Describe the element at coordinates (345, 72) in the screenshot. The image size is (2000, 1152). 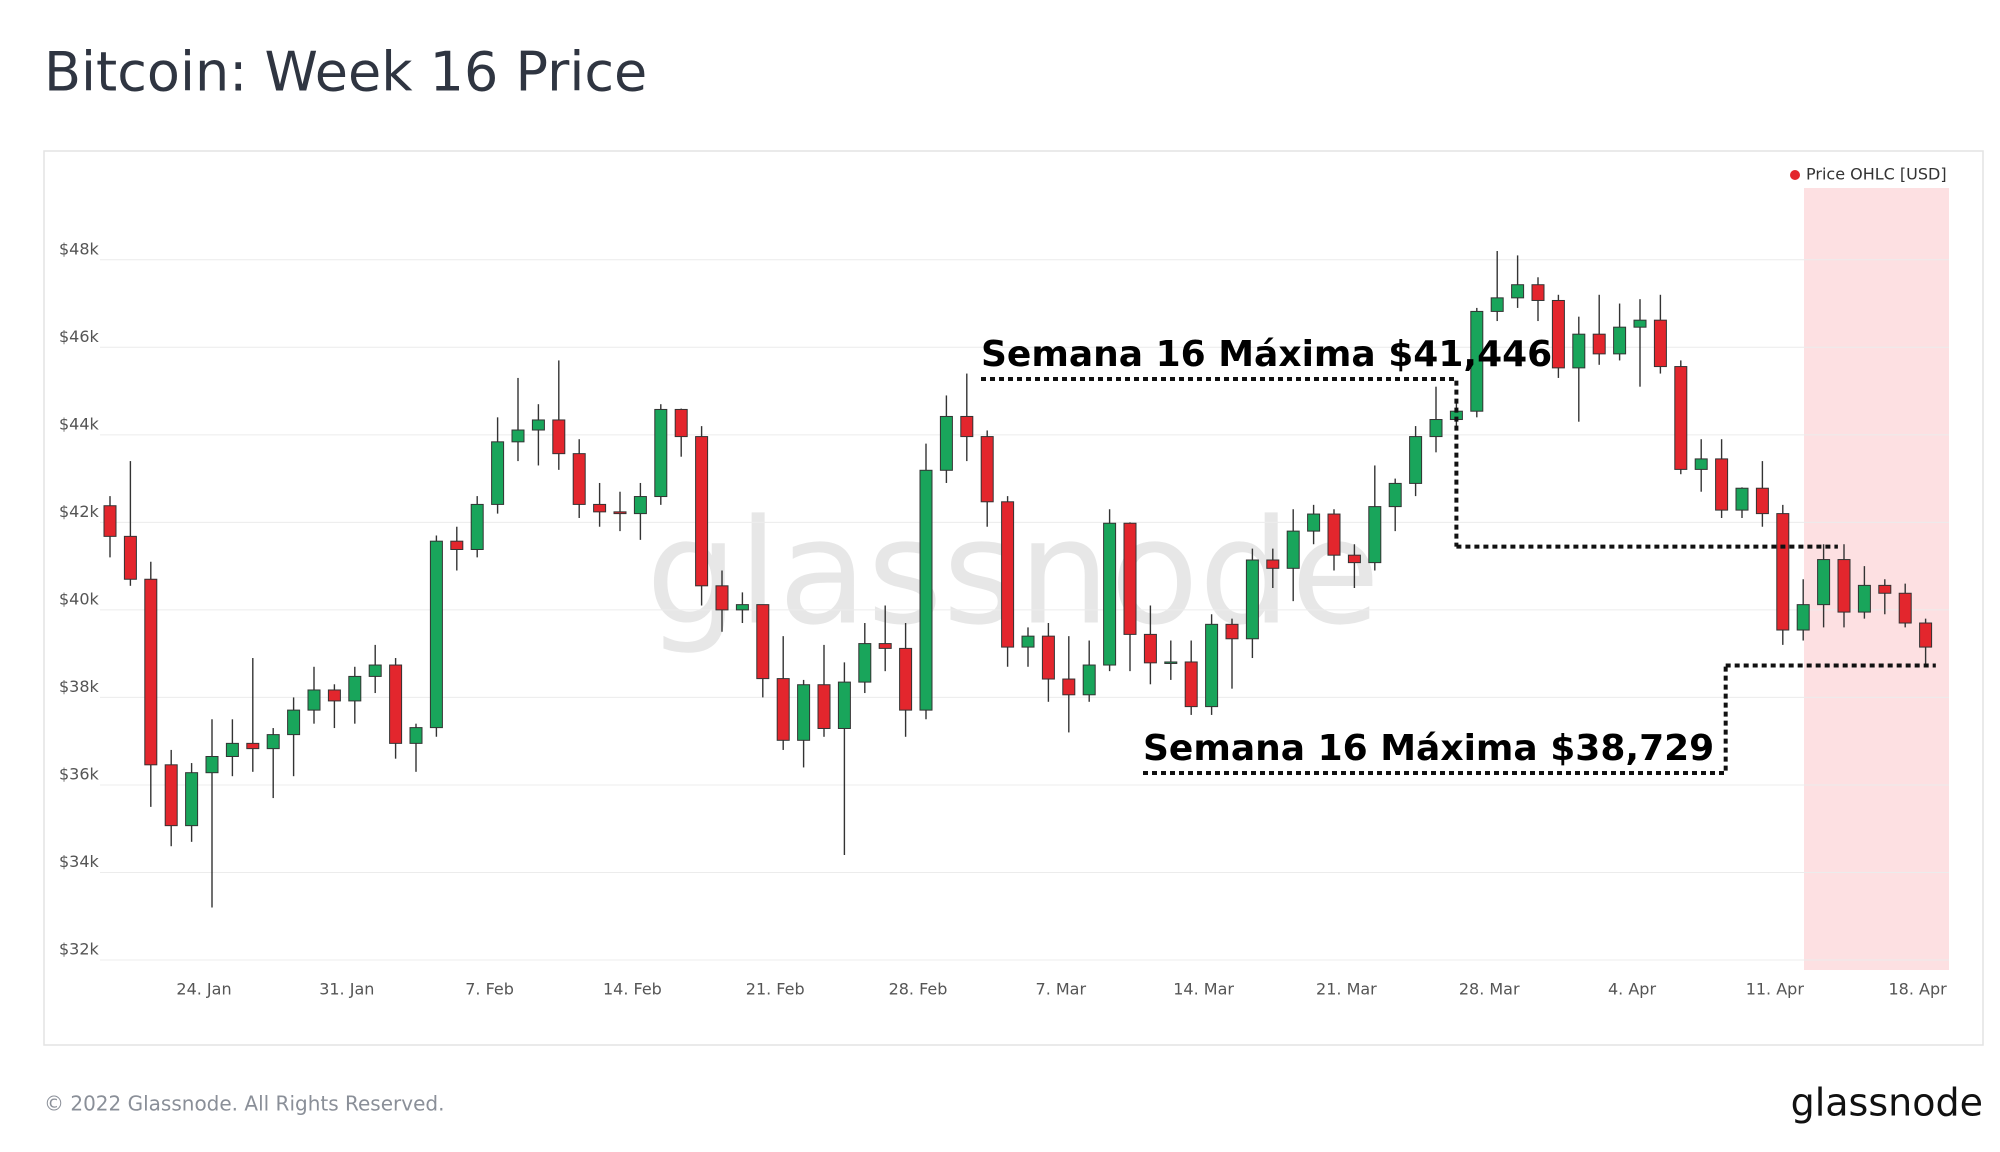
I see `chart-title: Bitcoin: Week 16 Price` at that location.